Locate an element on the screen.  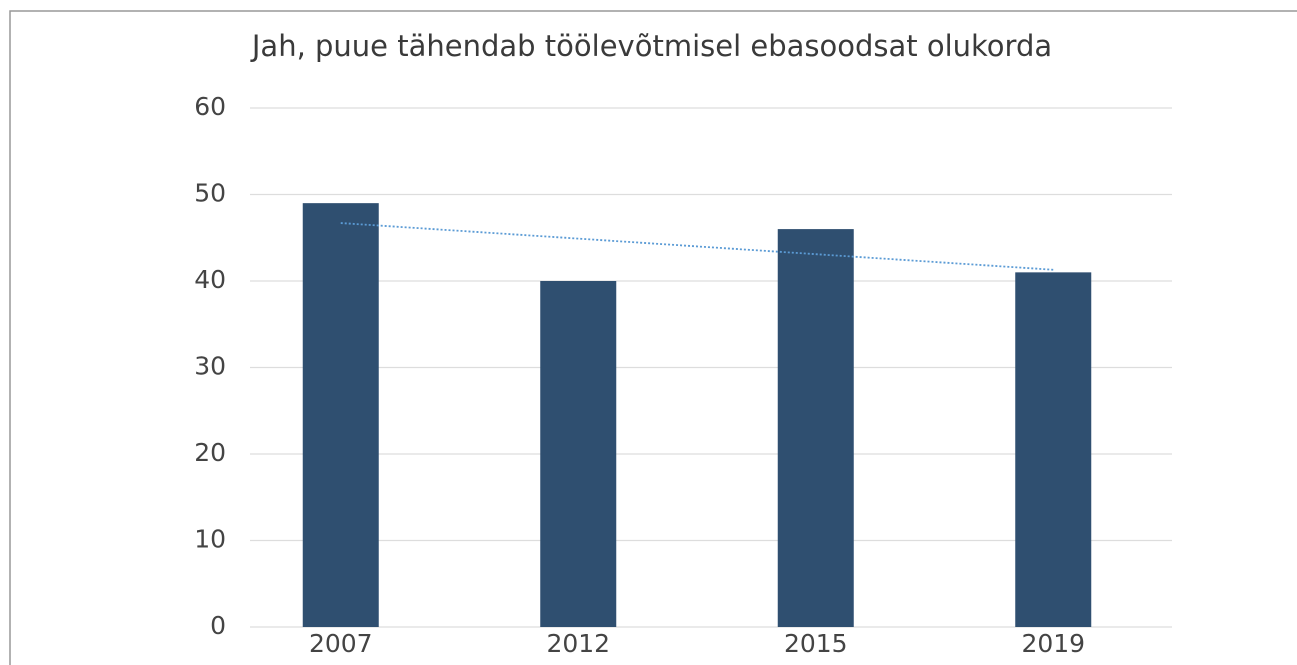
y-tick-label: 0 is located at coordinates (218, 625).